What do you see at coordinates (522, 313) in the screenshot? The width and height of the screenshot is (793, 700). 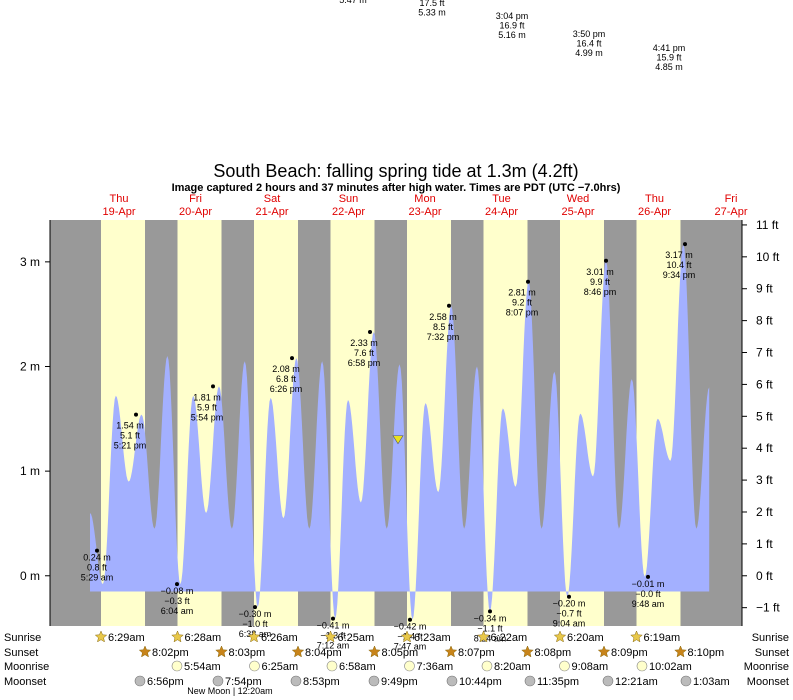 I see `extreme-time-label: 8:07 pm` at bounding box center [522, 313].